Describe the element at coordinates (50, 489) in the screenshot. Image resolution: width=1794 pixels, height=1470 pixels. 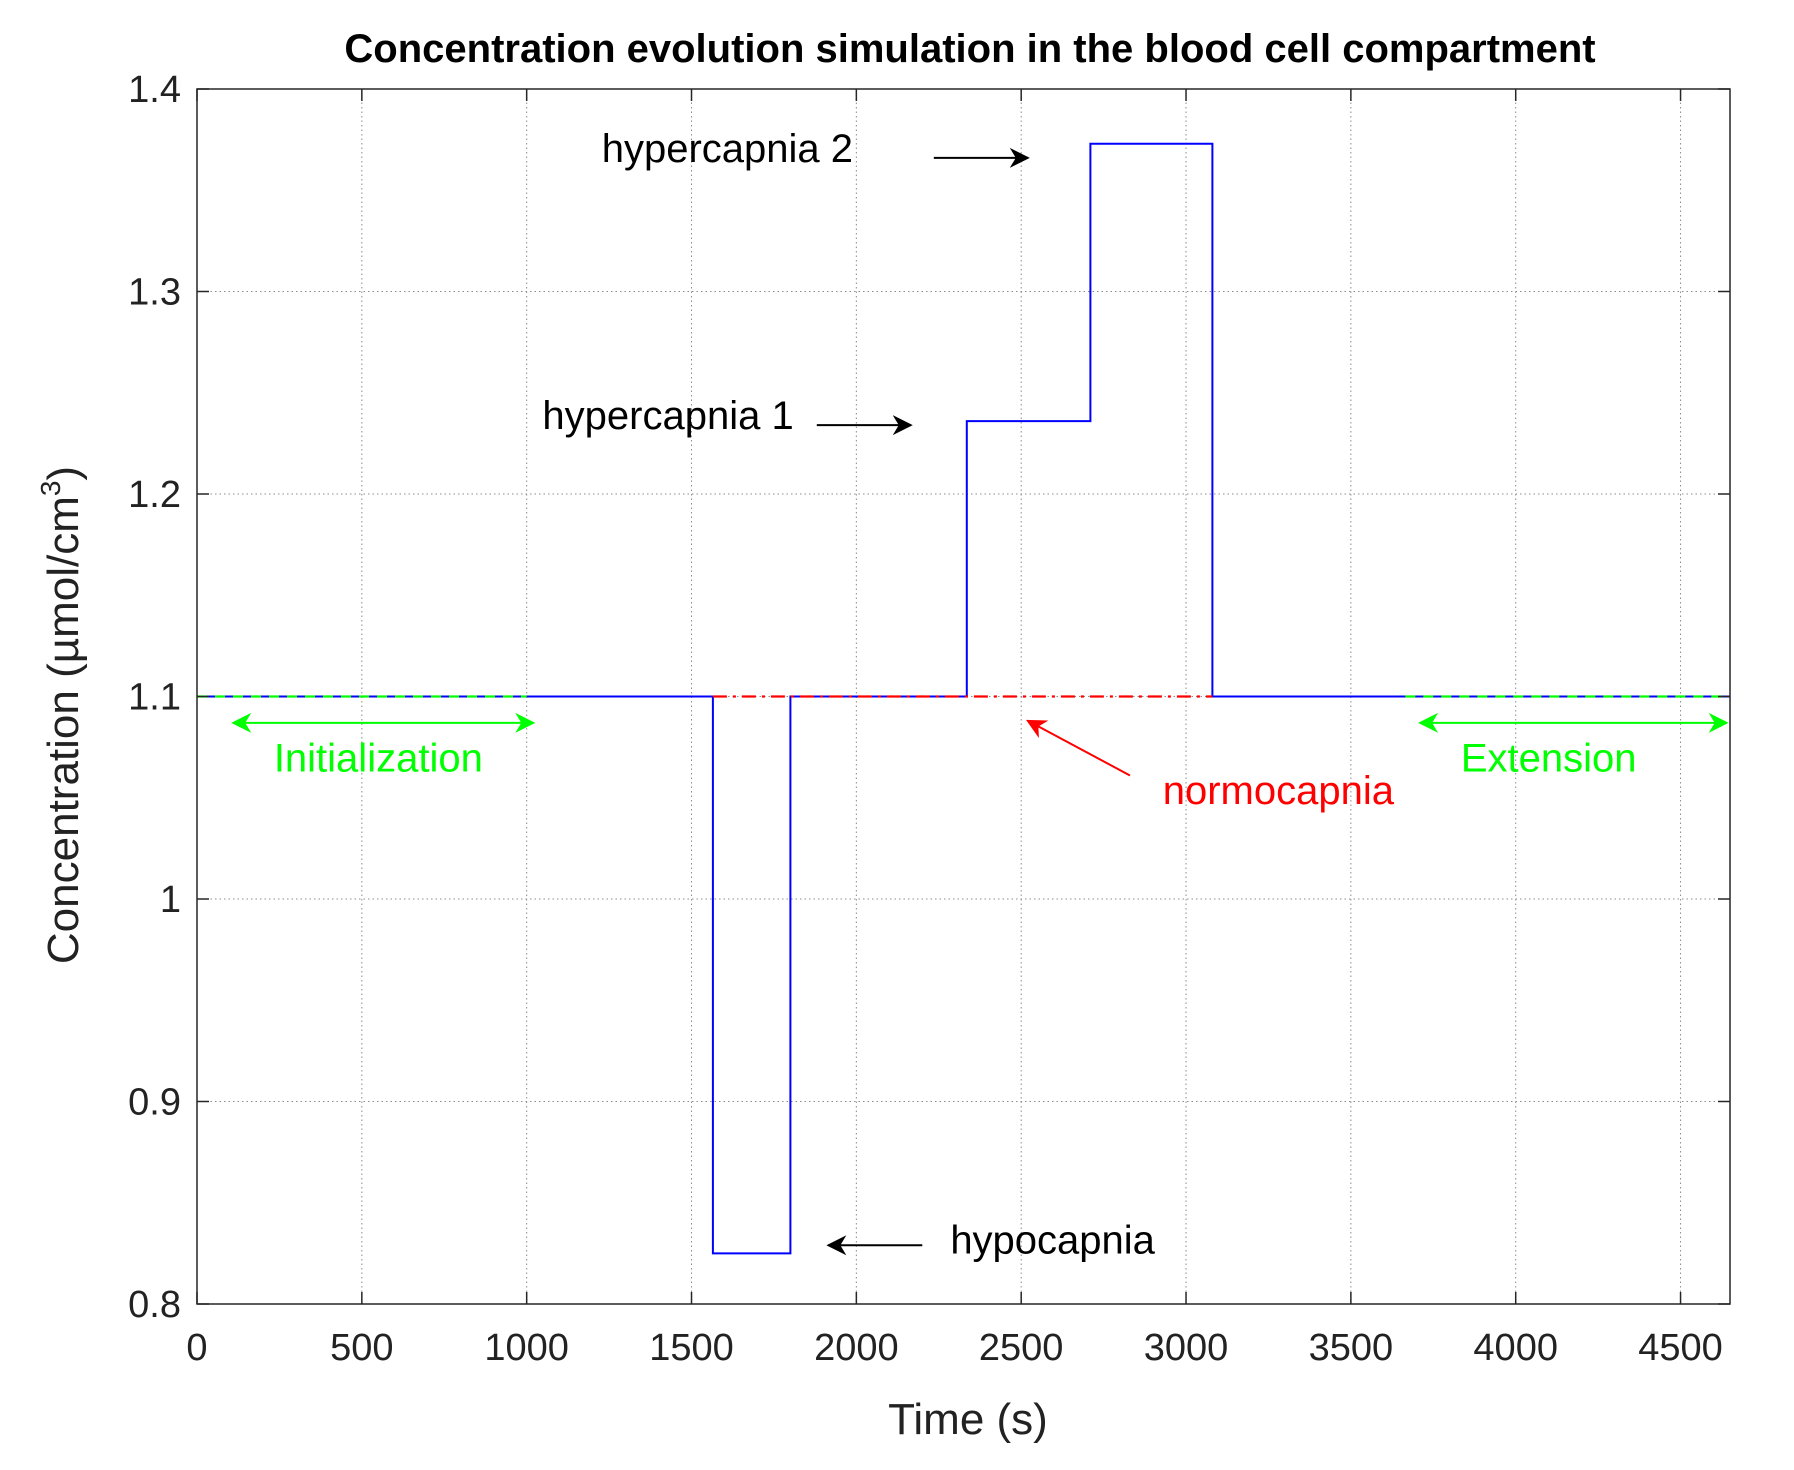
I see `y-axis-label-sup: 3` at that location.